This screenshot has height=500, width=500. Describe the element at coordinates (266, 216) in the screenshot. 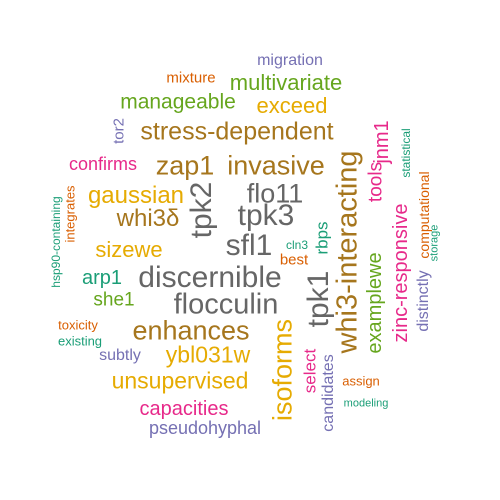

I see `word-20: tpk3` at that location.